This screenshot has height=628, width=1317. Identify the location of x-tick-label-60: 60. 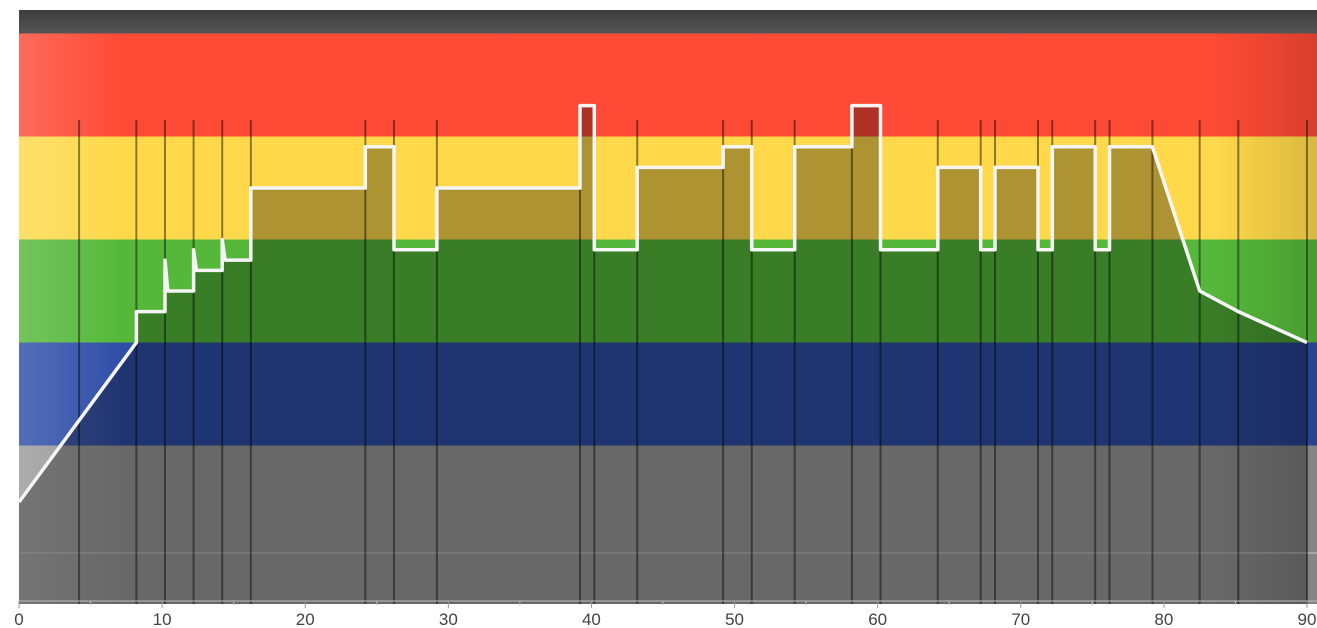
(877, 619).